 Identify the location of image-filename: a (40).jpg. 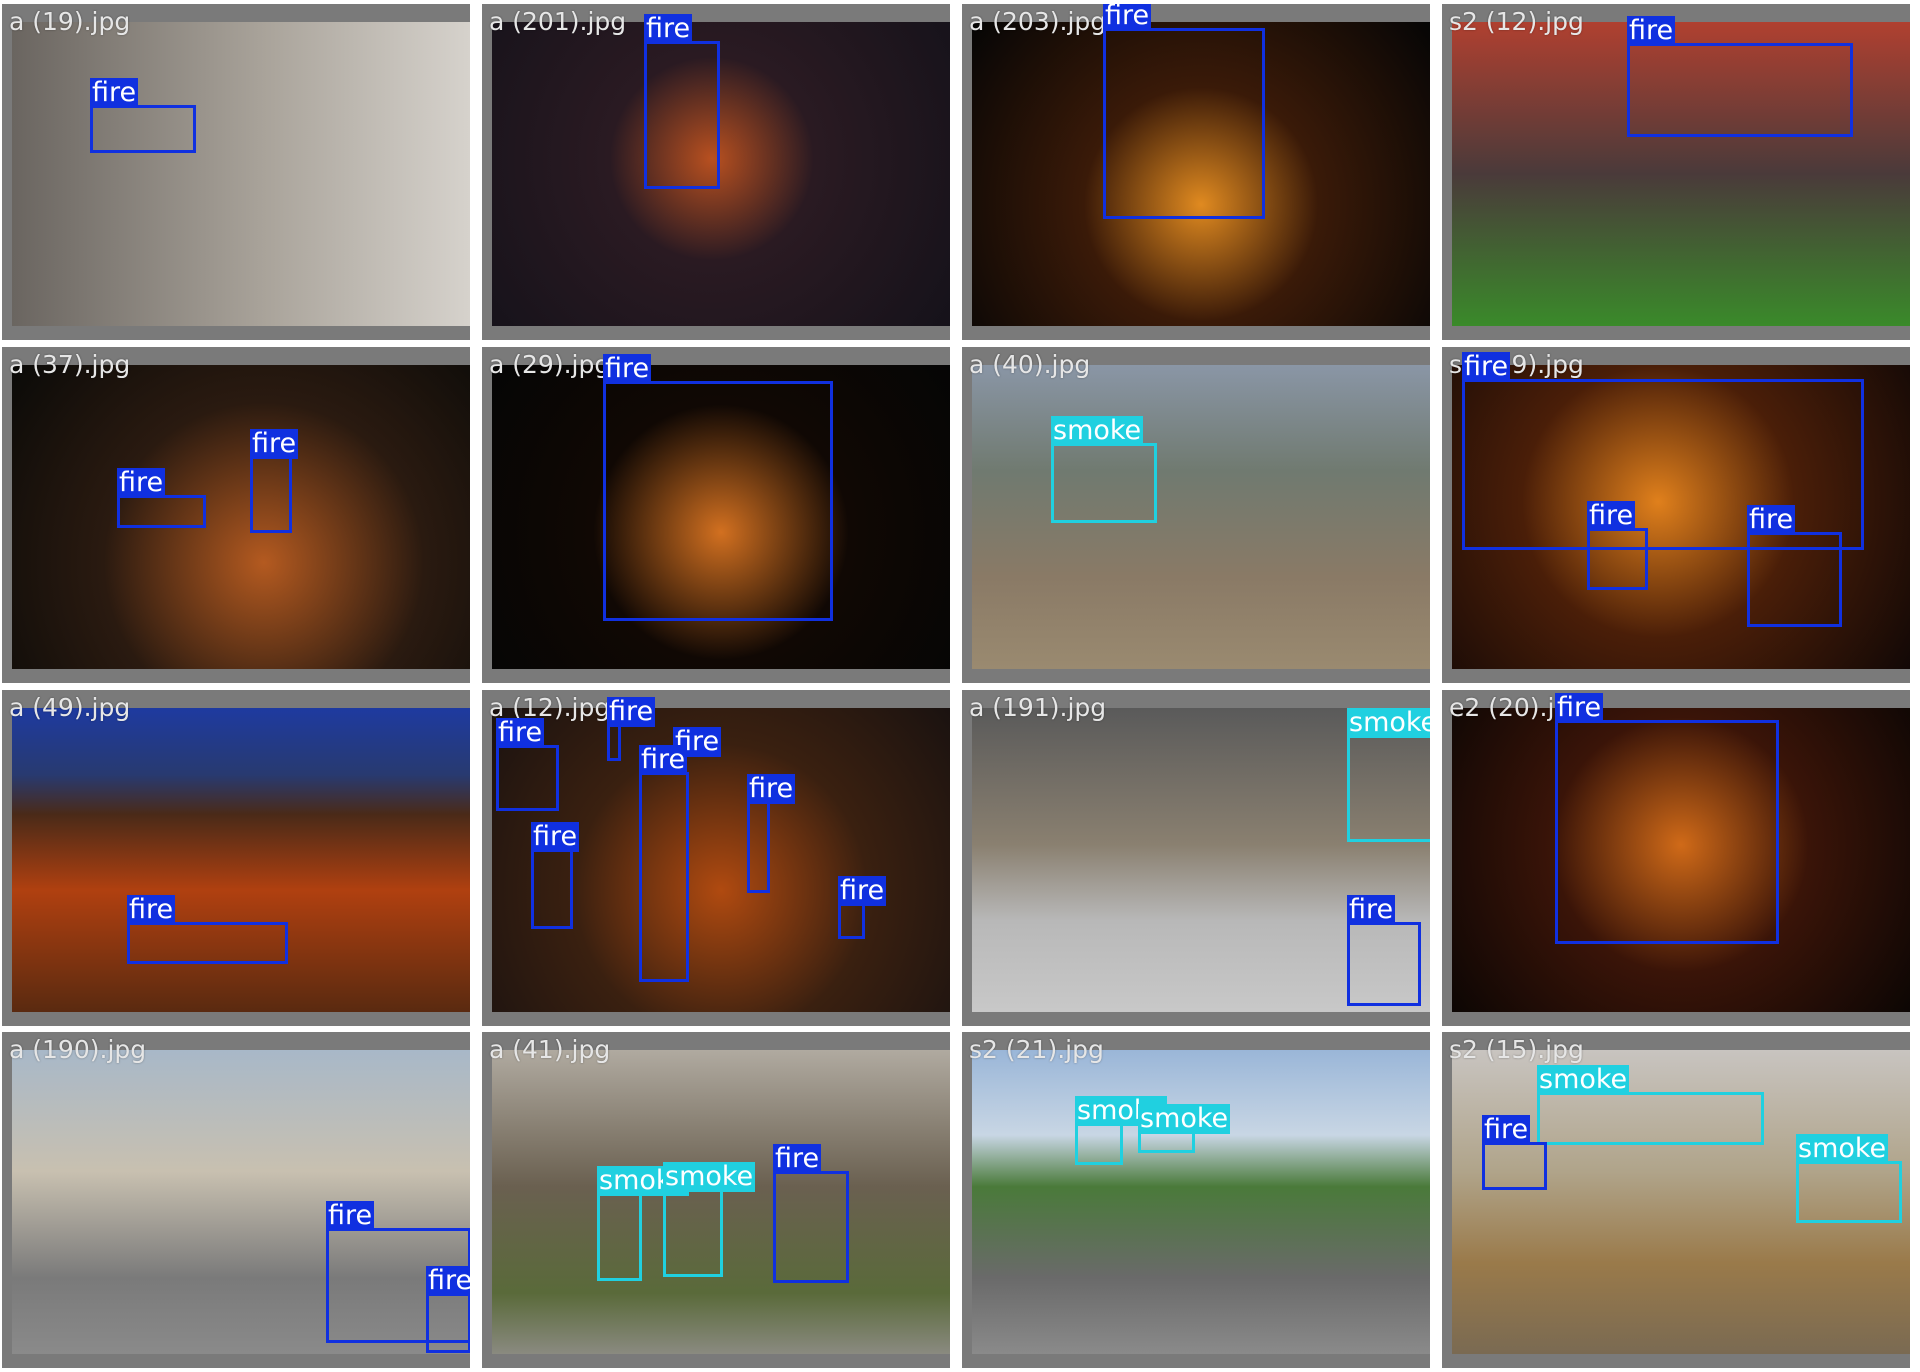
(1030, 364).